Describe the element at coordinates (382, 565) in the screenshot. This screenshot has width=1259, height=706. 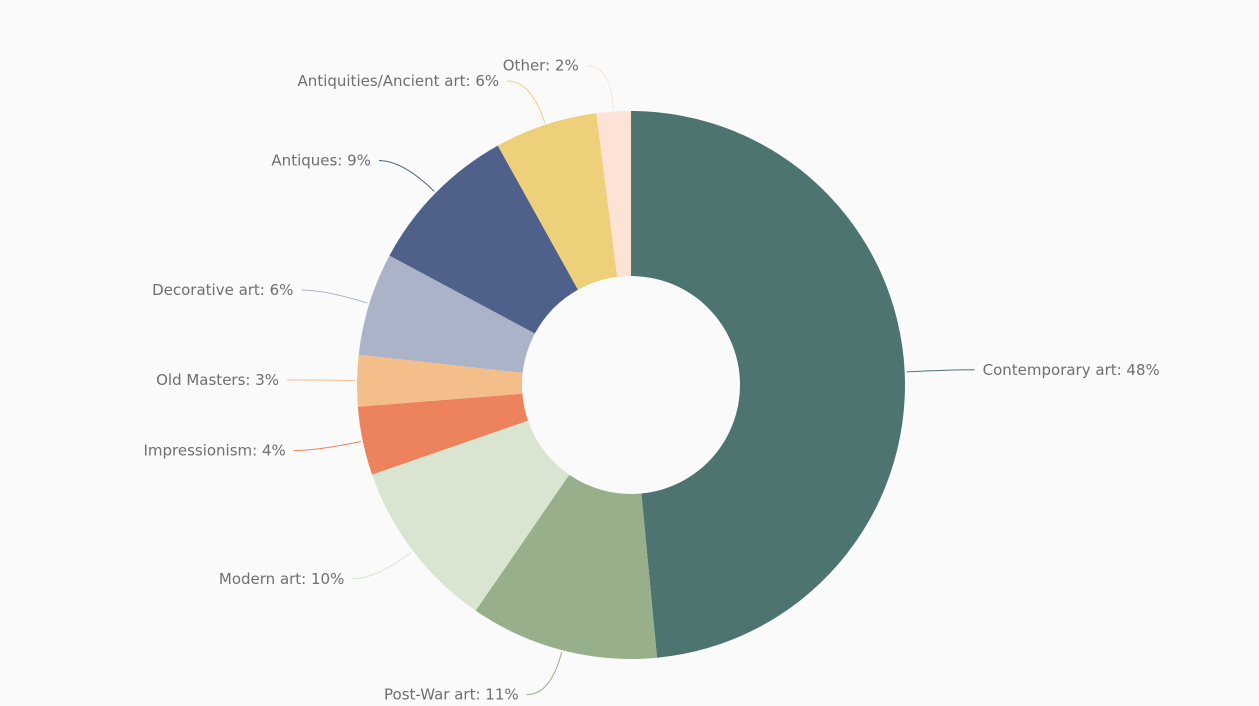
I see `leader-line-modern-art` at that location.